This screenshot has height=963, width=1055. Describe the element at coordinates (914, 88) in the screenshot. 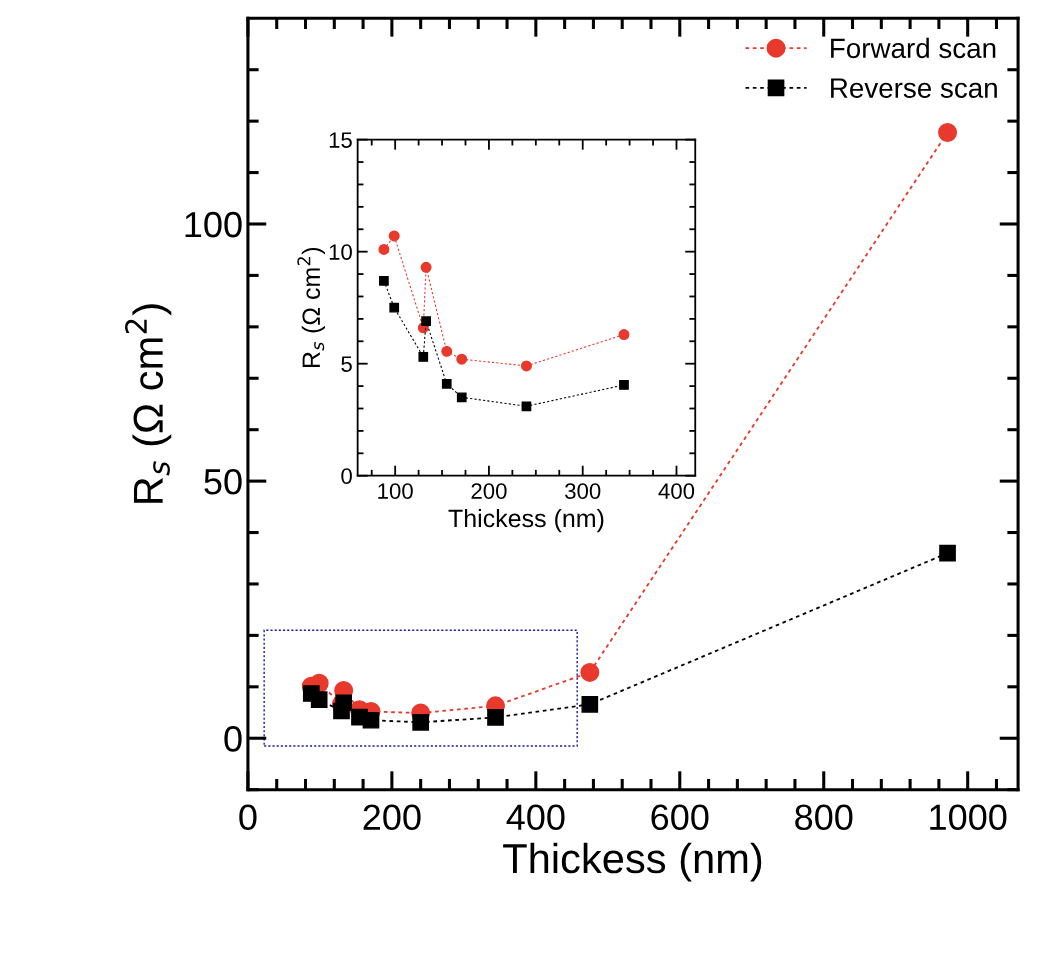

I see `legend-label: Reverse scan` at that location.